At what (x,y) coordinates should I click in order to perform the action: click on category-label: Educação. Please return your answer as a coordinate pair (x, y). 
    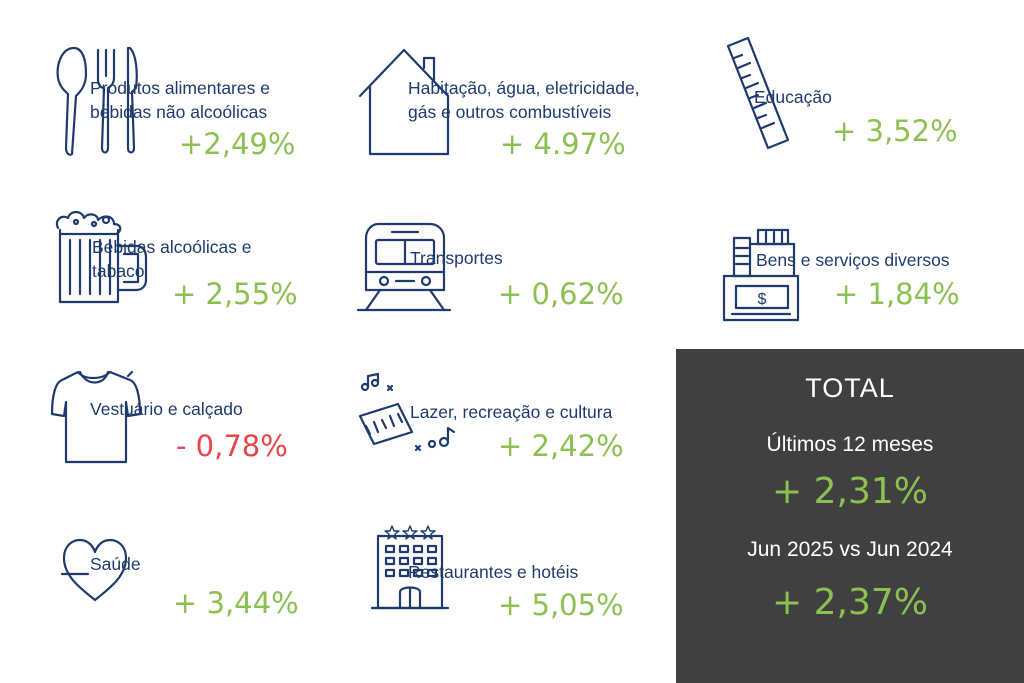
    Looking at the image, I should click on (793, 97).